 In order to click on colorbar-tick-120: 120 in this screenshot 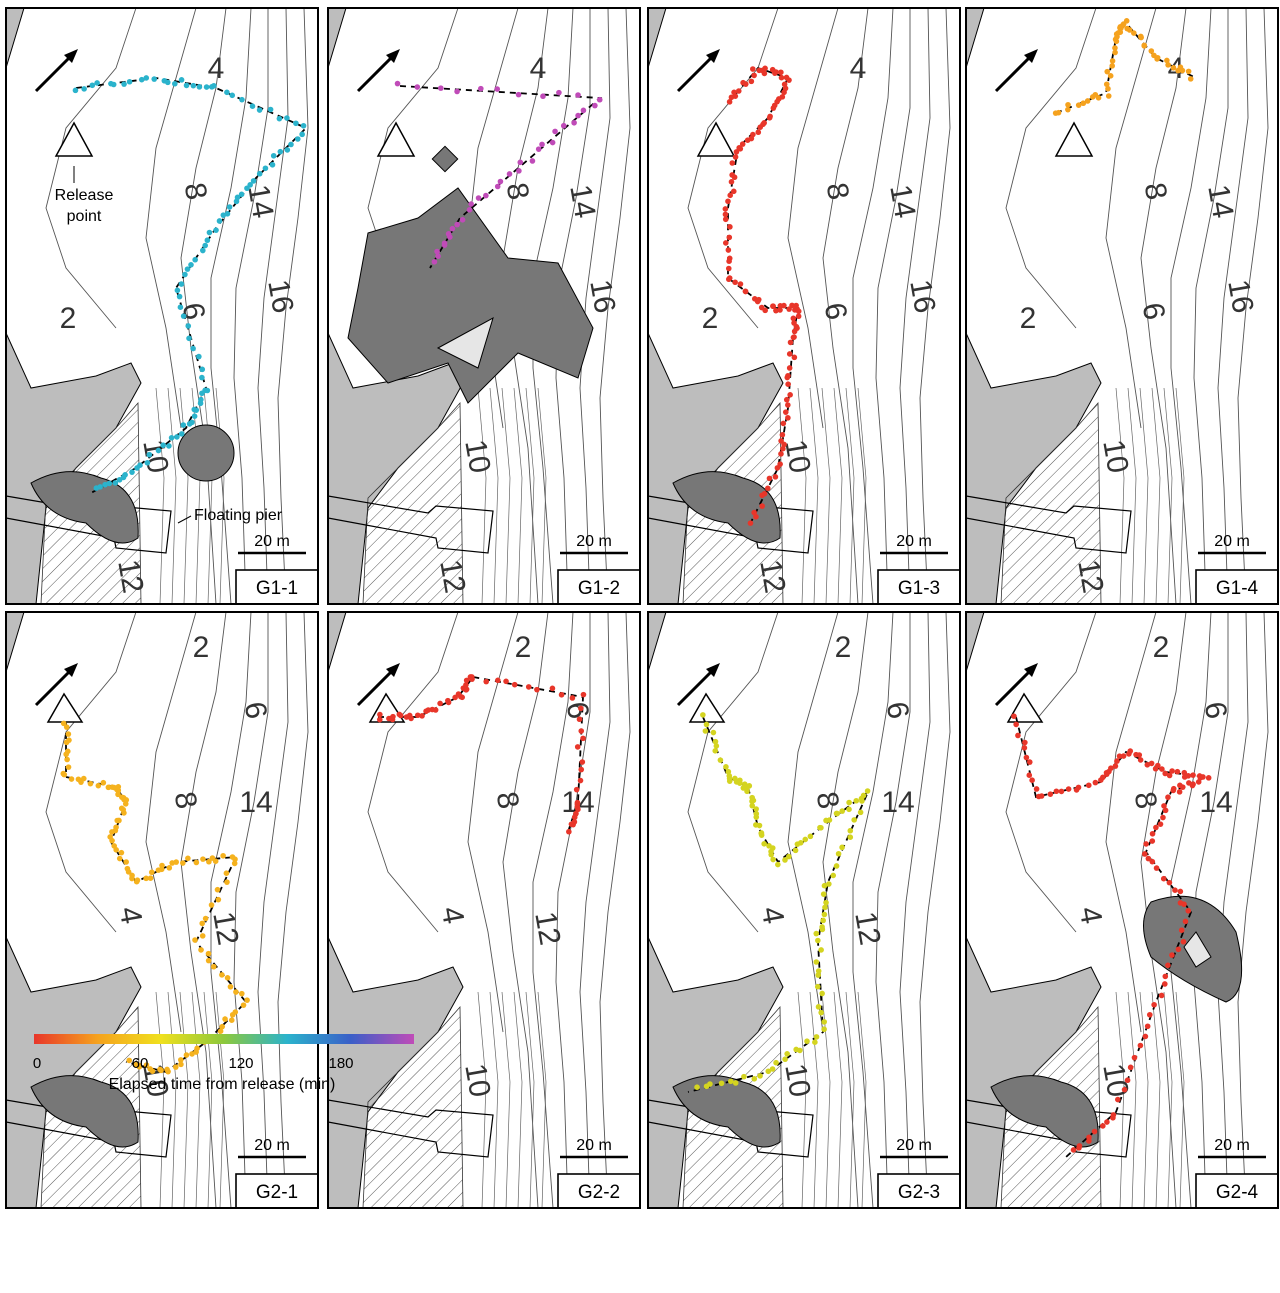, I will do `click(240, 1063)`.